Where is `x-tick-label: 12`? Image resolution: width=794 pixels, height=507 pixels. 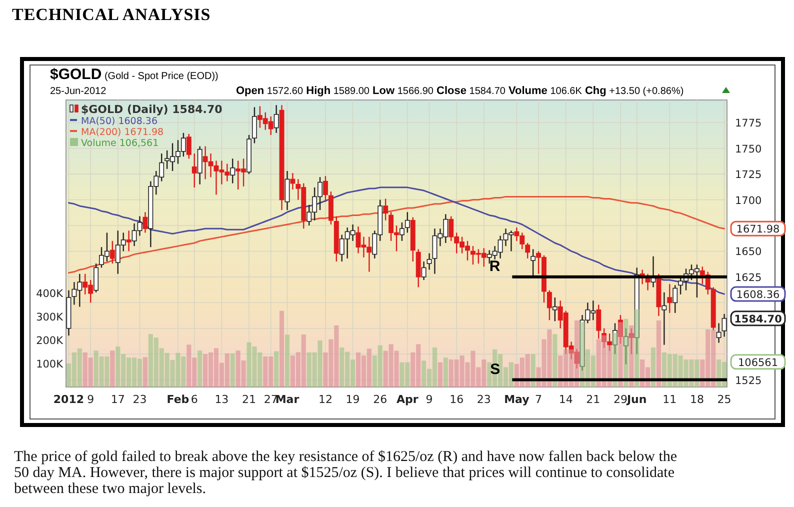 x-tick-label: 12 is located at coordinates (325, 399).